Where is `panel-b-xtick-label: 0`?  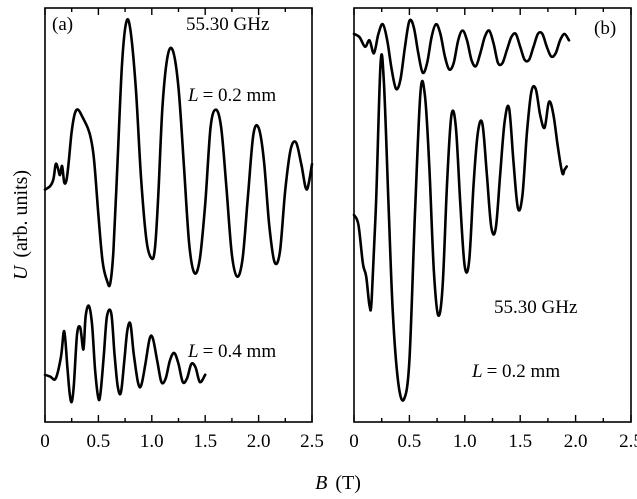 panel-b-xtick-label: 0 is located at coordinates (354, 441).